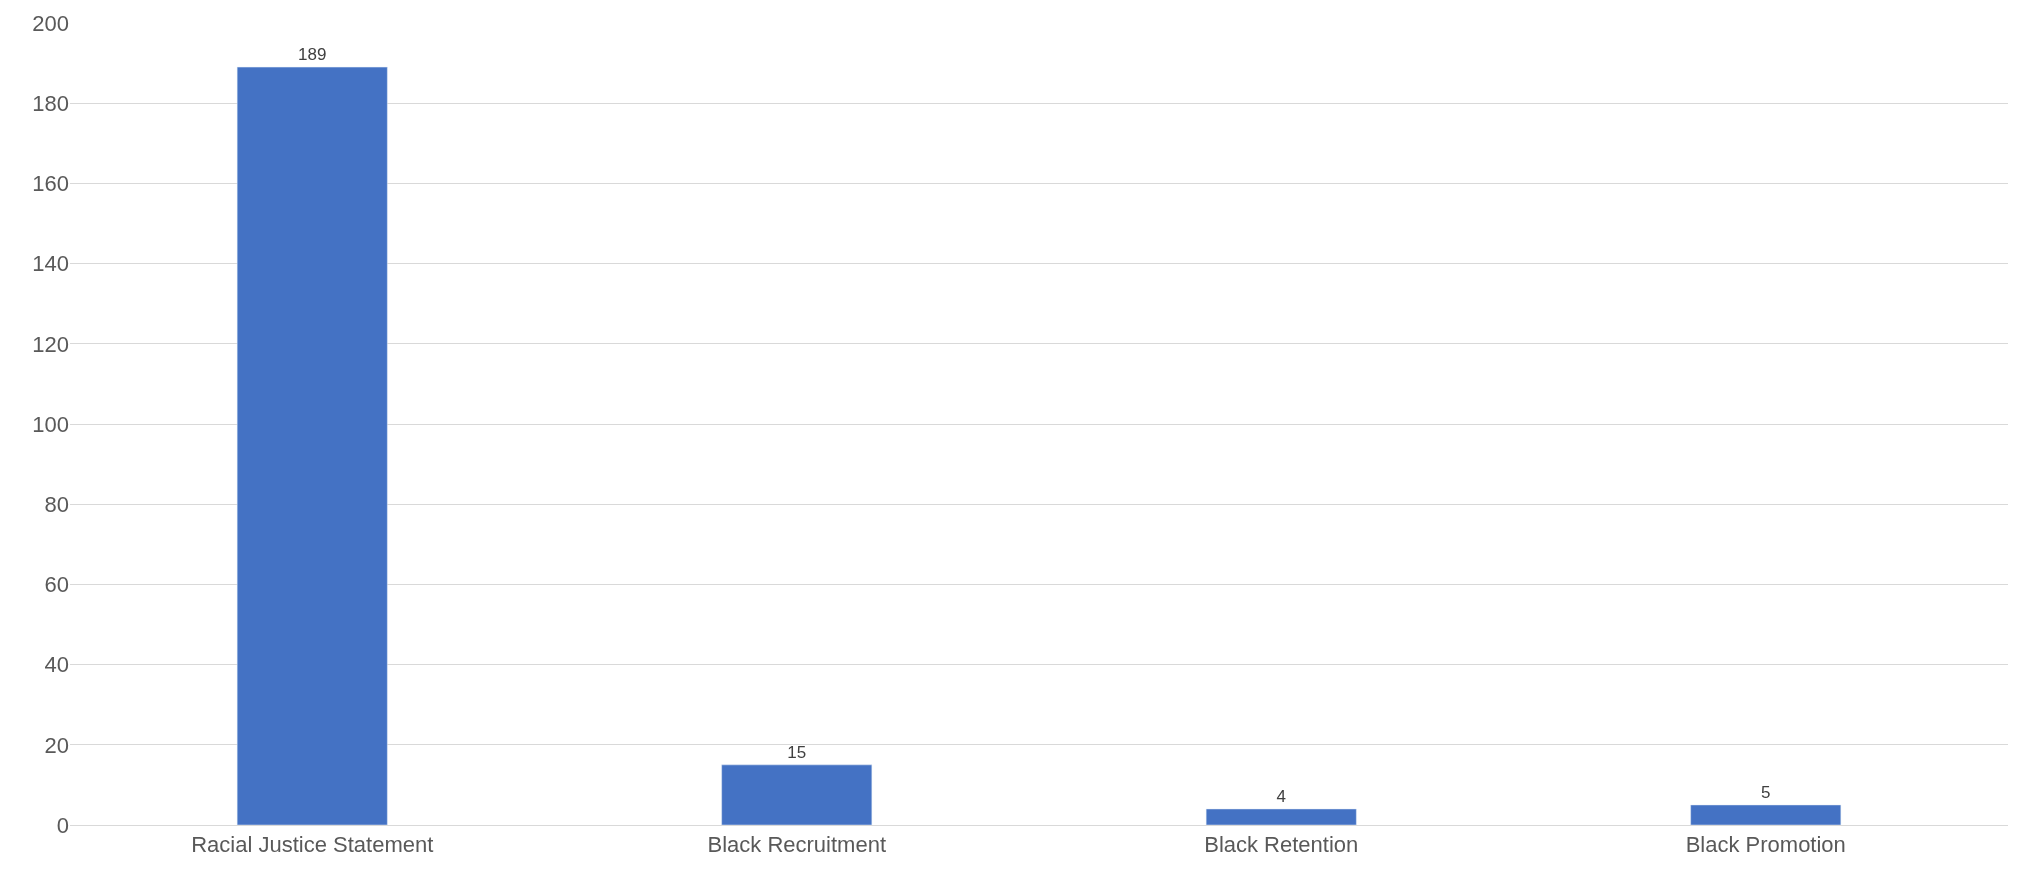  Describe the element at coordinates (1765, 845) in the screenshot. I see `x-tick-label: Black Promotion` at that location.